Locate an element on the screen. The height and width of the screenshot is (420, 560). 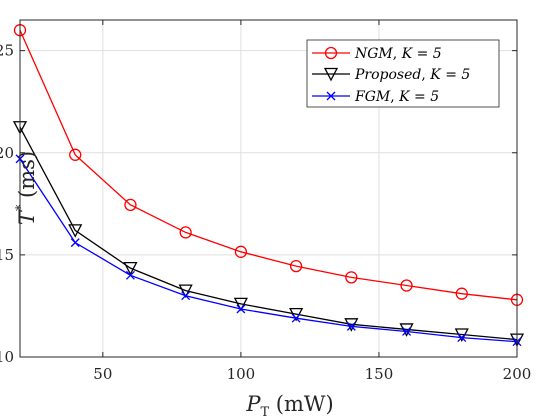
legend-entry-fgm: FGM, K = 5 is located at coordinates (375, 97).